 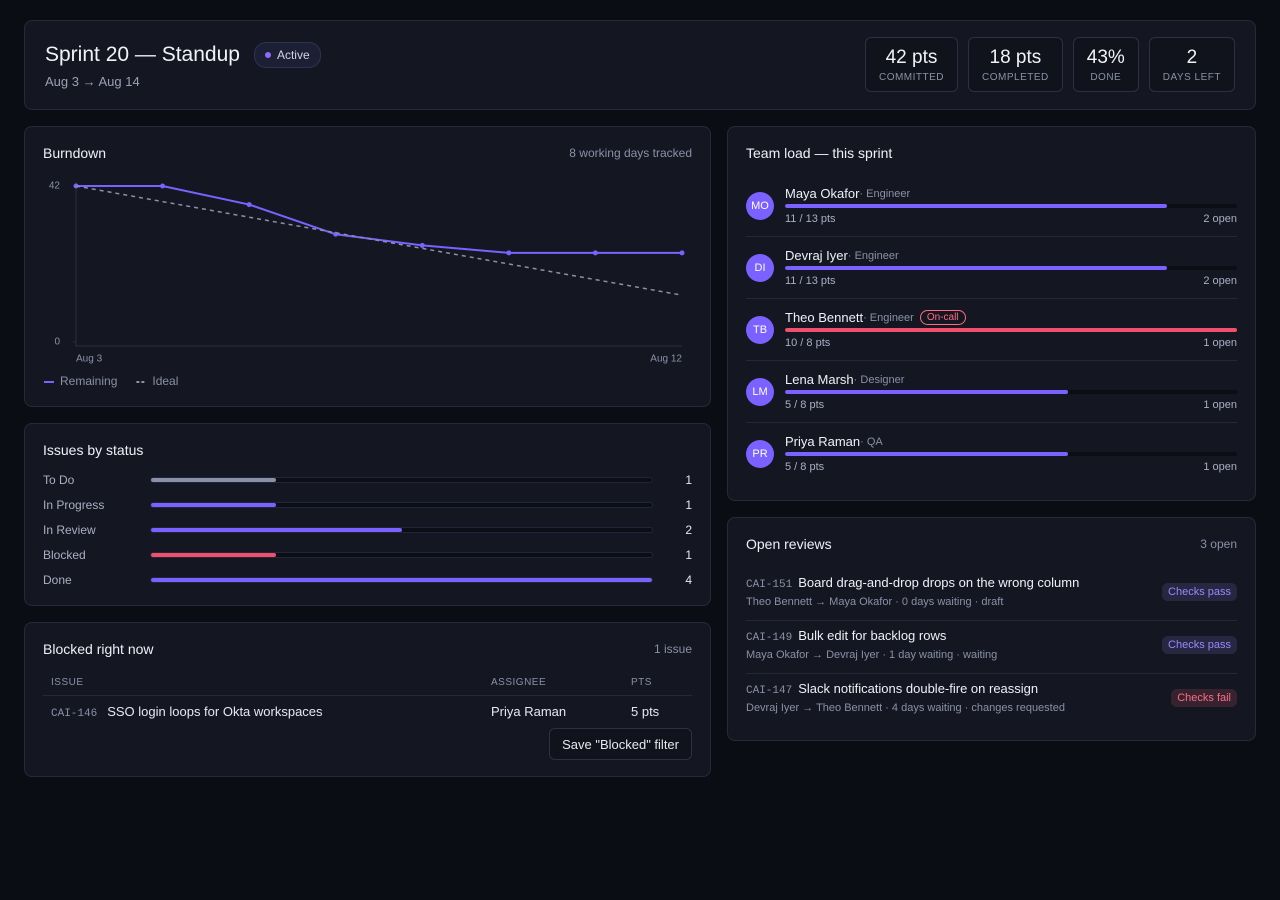 What do you see at coordinates (816, 255) in the screenshot?
I see `member-name: Devraj Iyer` at bounding box center [816, 255].